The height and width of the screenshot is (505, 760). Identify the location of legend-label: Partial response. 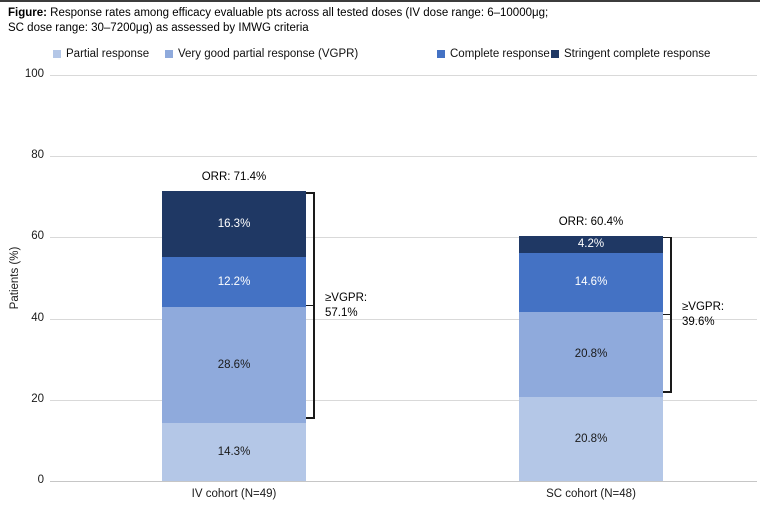
(108, 53).